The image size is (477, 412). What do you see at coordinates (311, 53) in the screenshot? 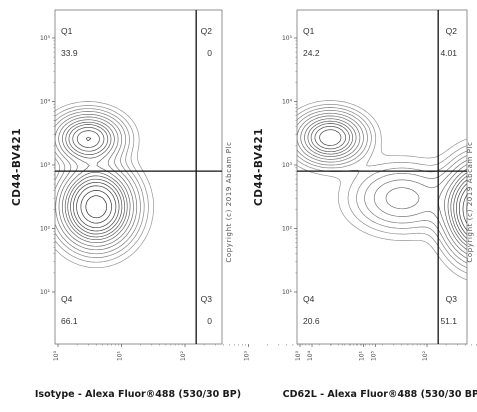
I see `quadrant-value-q1: 24.2` at bounding box center [311, 53].